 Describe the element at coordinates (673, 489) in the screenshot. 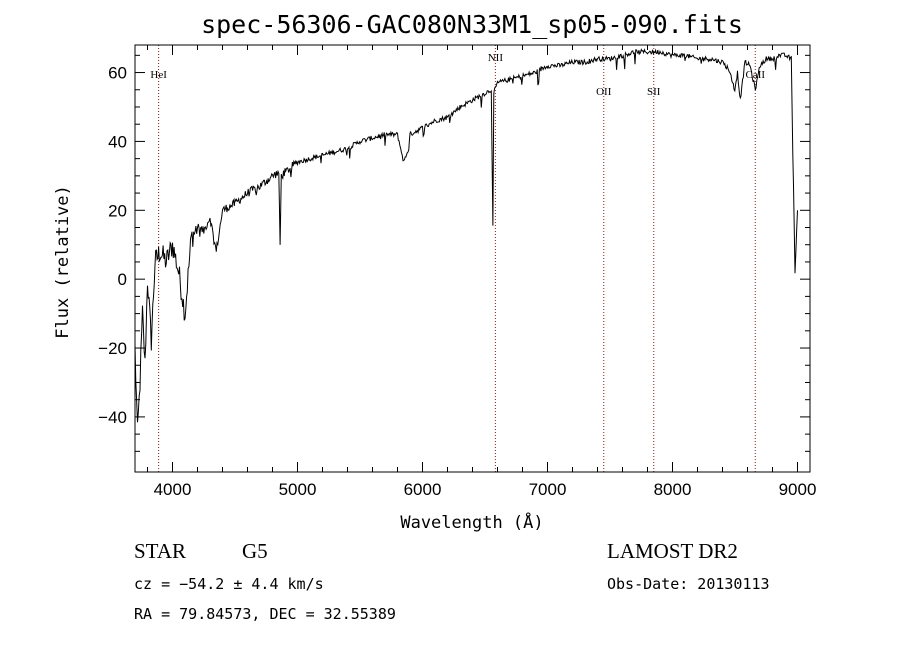

I see `x-tick-label: 8000` at that location.